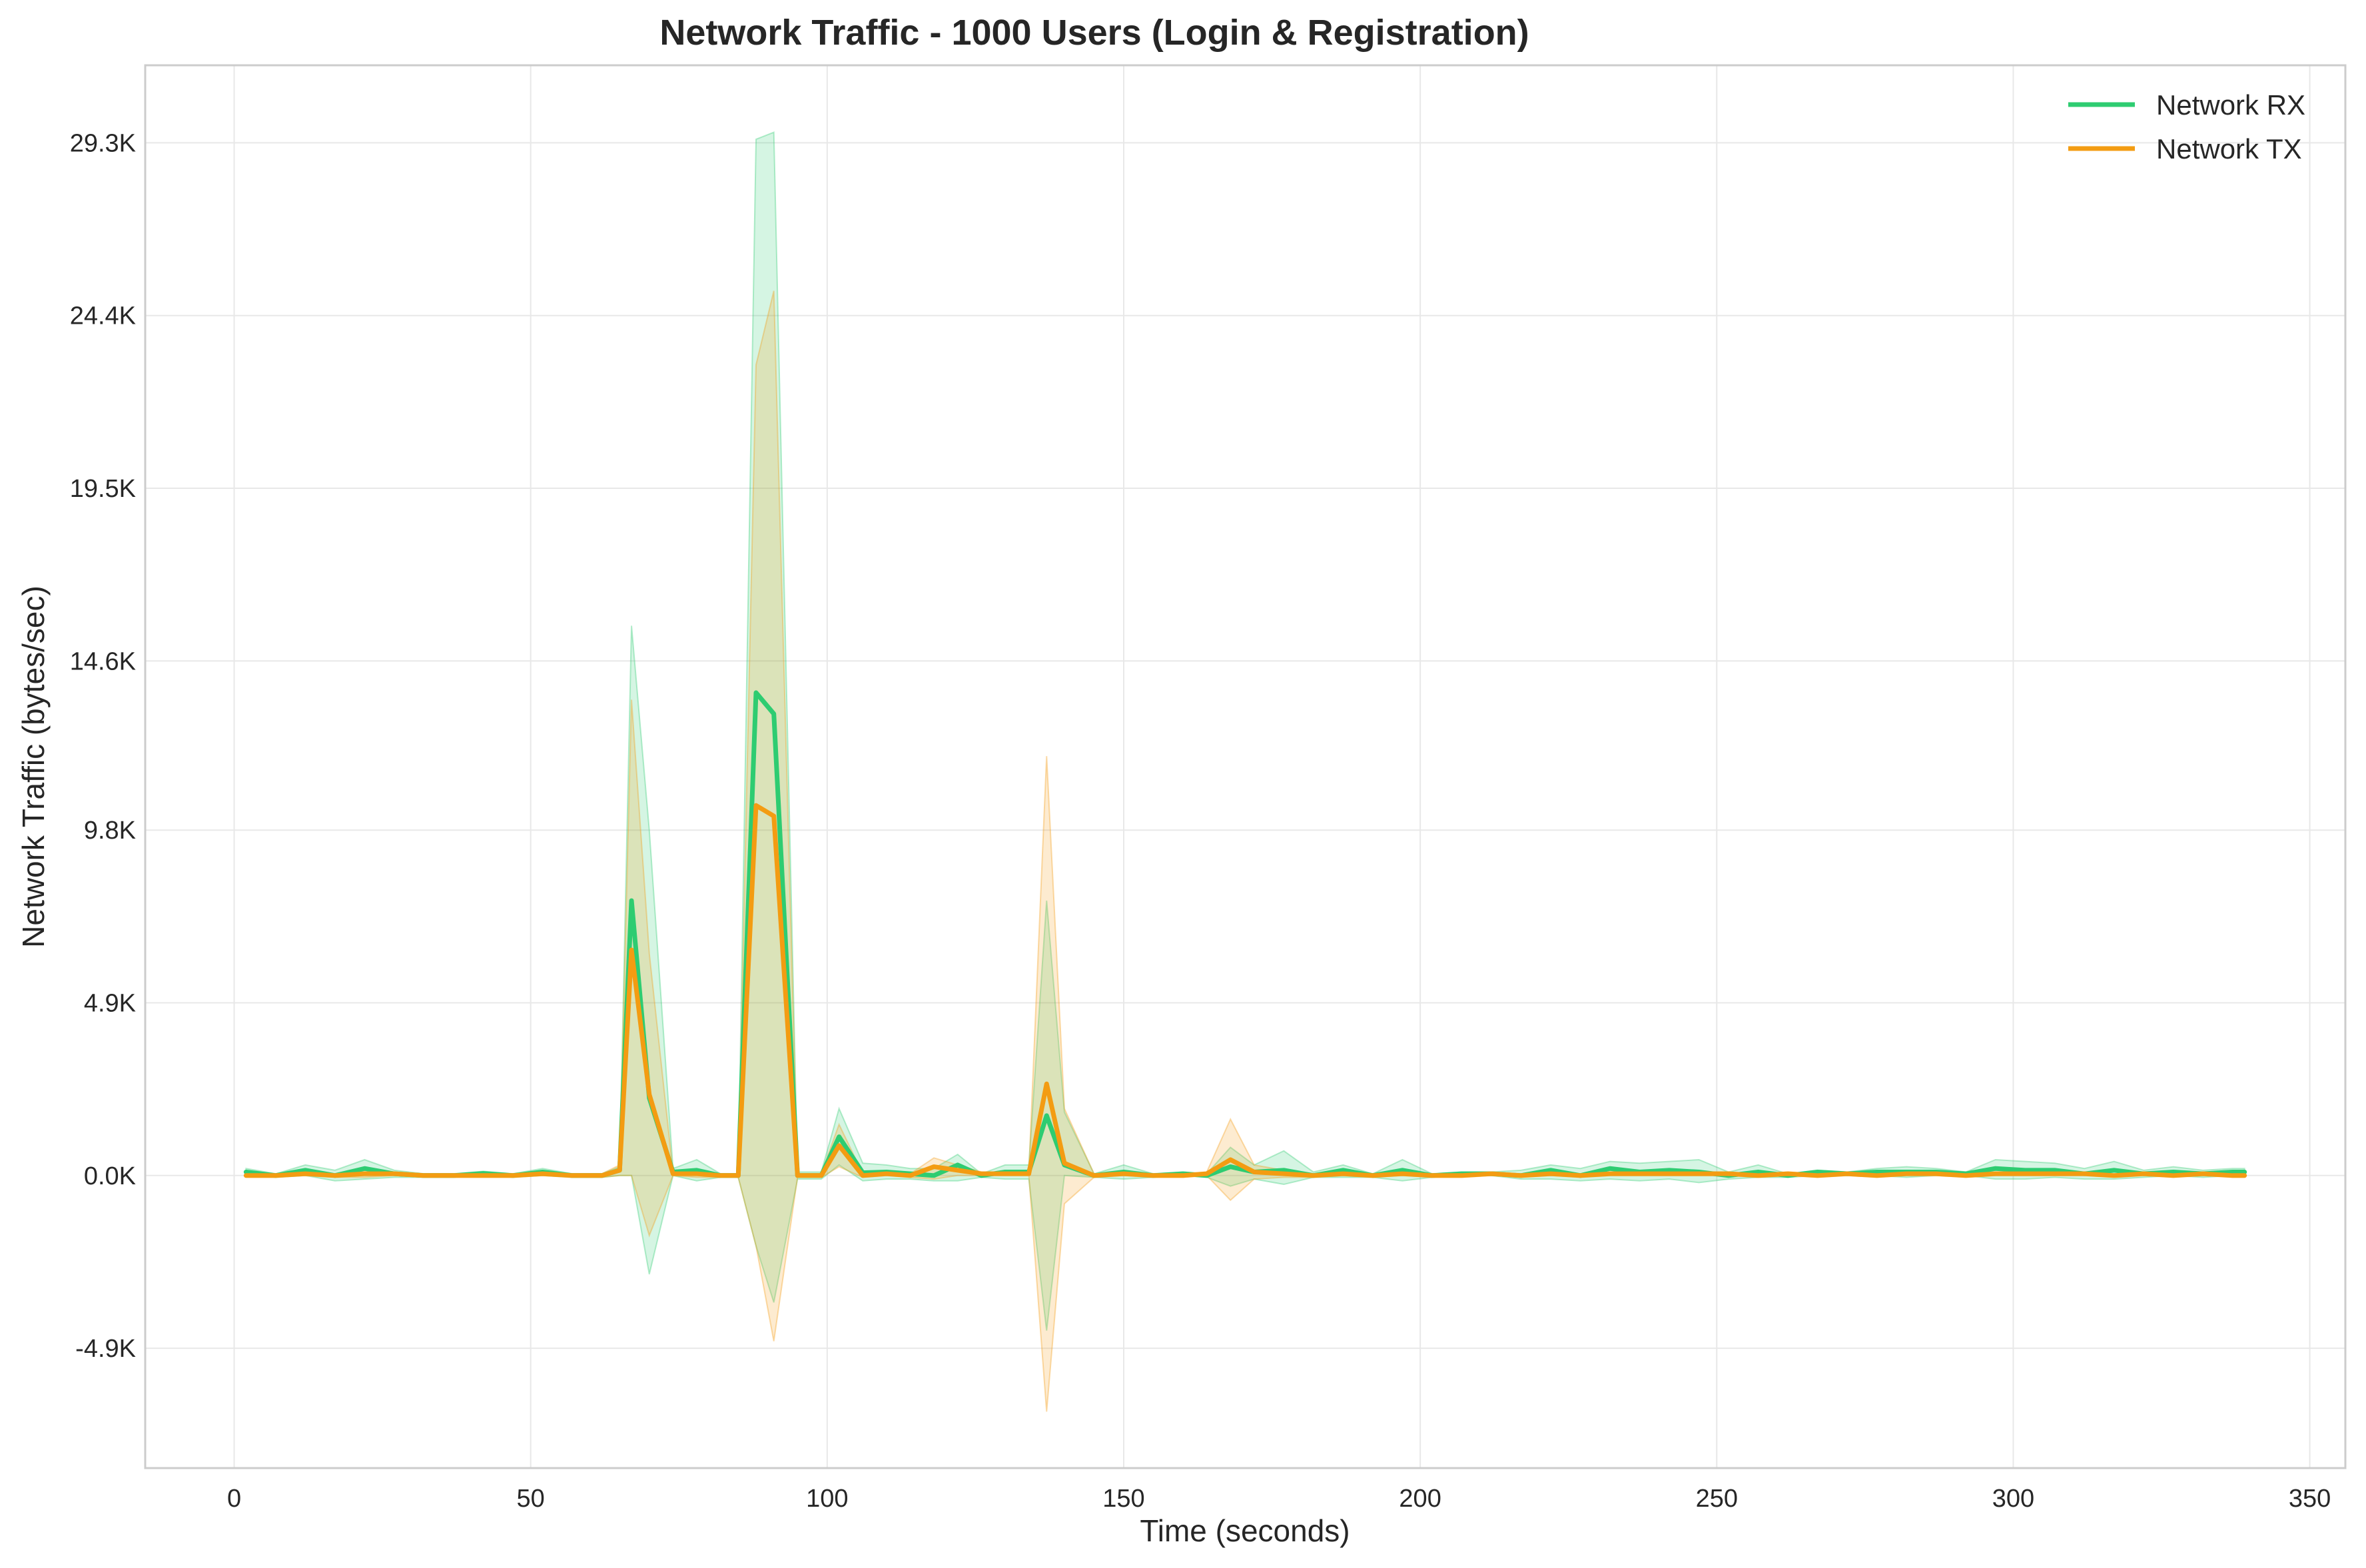 The width and height of the screenshot is (2366, 1568). What do you see at coordinates (1420, 1499) in the screenshot?
I see `x-tick-label: 200` at bounding box center [1420, 1499].